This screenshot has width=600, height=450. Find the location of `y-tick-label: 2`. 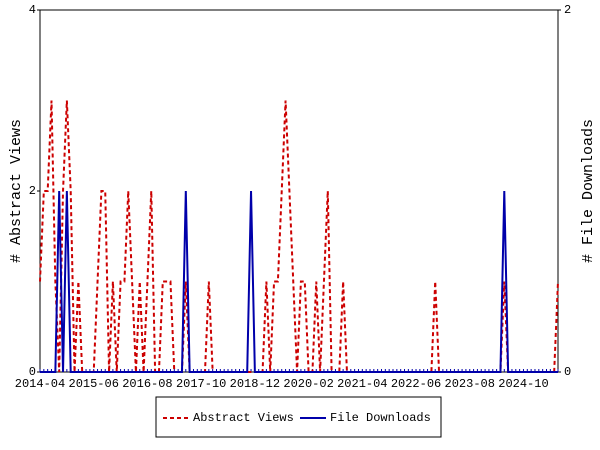

y-tick-label: 2 is located at coordinates (32, 191).